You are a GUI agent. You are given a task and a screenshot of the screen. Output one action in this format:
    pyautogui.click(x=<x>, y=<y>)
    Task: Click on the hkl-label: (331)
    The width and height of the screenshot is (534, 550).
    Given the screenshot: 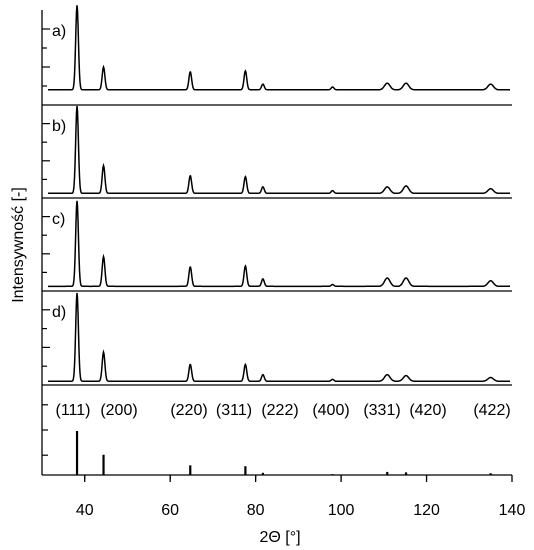 What is the action you would take?
    pyautogui.click(x=381, y=410)
    